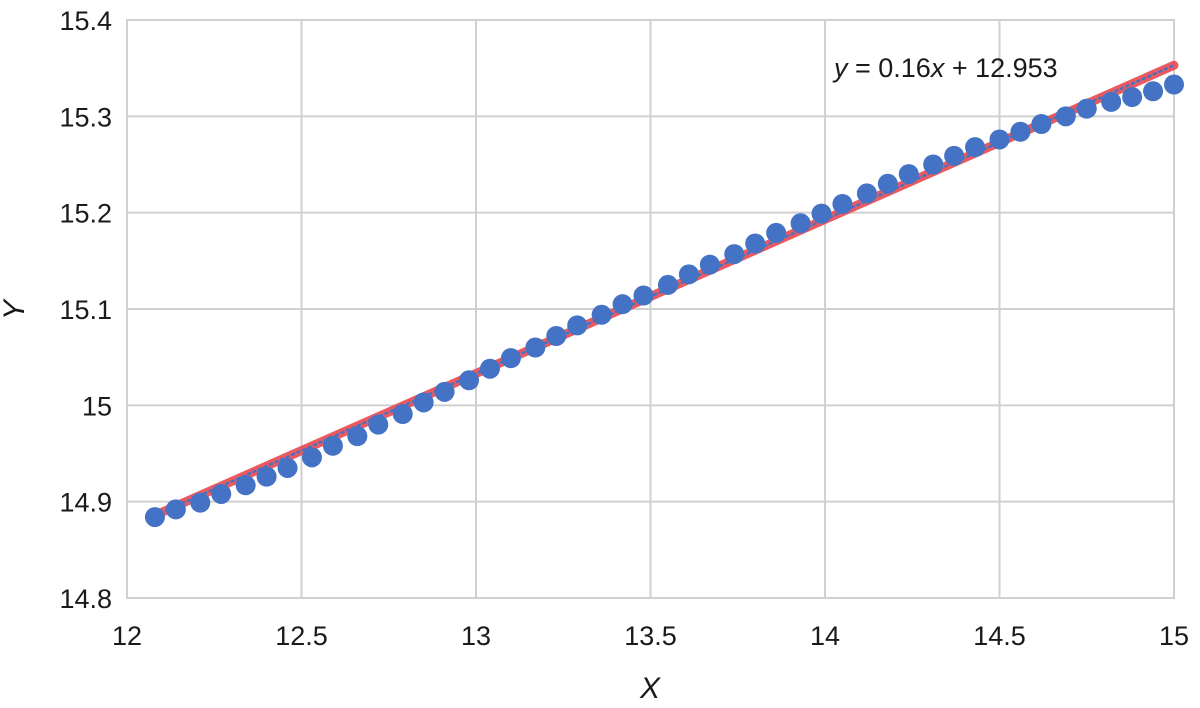  What do you see at coordinates (85, 599) in the screenshot?
I see `y-tick-label: 14.8` at bounding box center [85, 599].